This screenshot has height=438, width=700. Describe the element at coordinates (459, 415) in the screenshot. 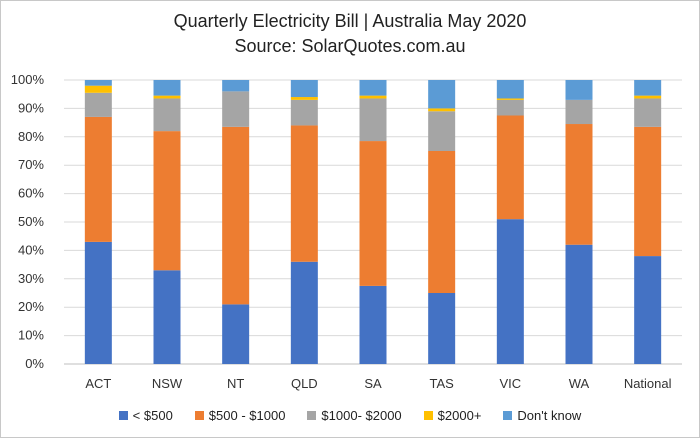

I see `legend-label: $2000+` at that location.